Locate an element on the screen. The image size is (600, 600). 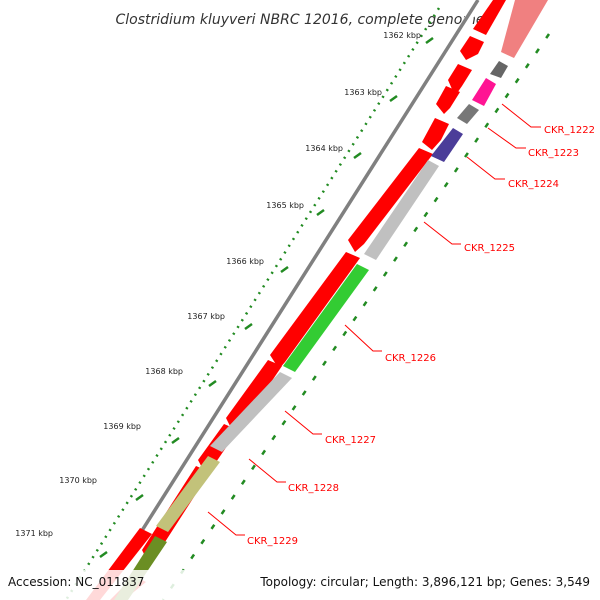
tick-1366: 1366 kbp is located at coordinates (257, 265).